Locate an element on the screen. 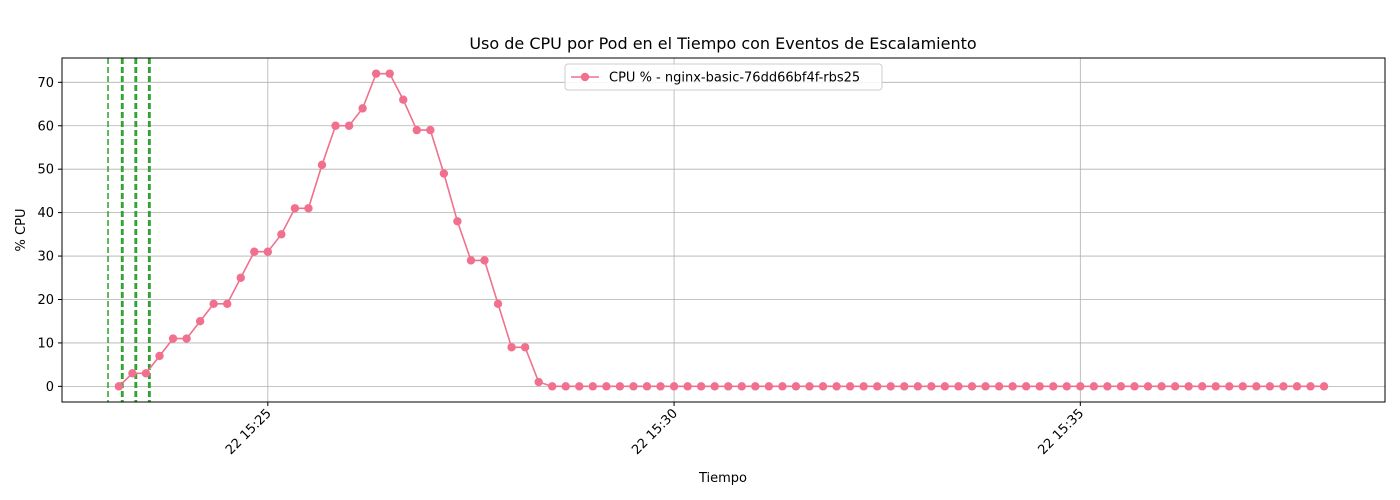 The height and width of the screenshot is (500, 1400). y-tick-label: 40 is located at coordinates (45, 213).